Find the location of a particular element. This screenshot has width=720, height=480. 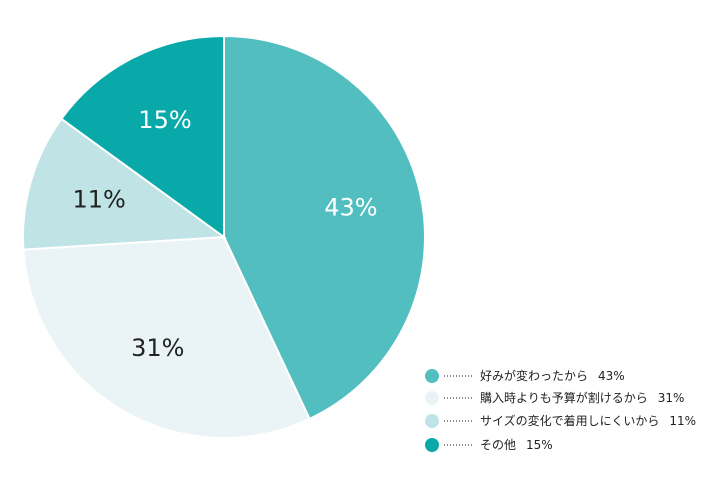

data-label: 31% is located at coordinates (157, 348).